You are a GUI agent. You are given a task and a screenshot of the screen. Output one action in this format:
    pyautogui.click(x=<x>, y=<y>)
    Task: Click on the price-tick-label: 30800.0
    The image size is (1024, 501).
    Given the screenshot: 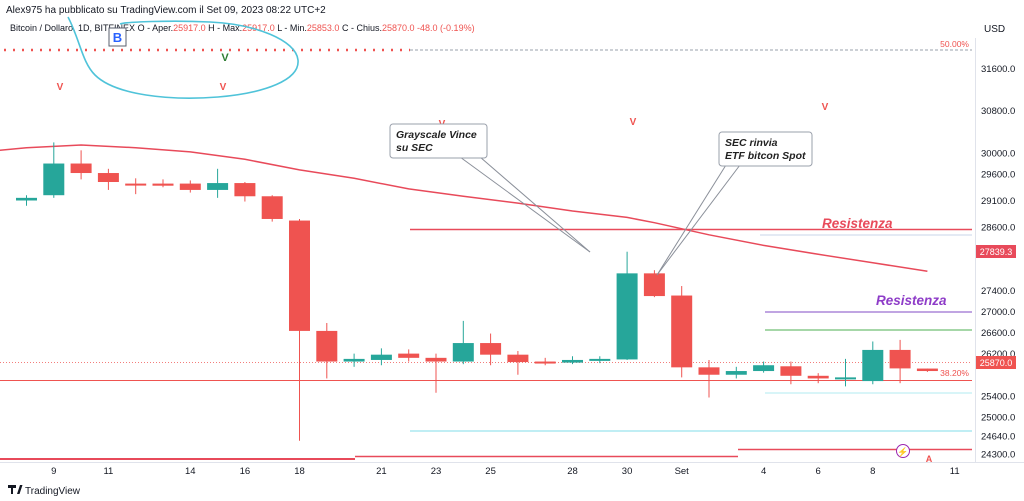 What is the action you would take?
    pyautogui.click(x=998, y=111)
    